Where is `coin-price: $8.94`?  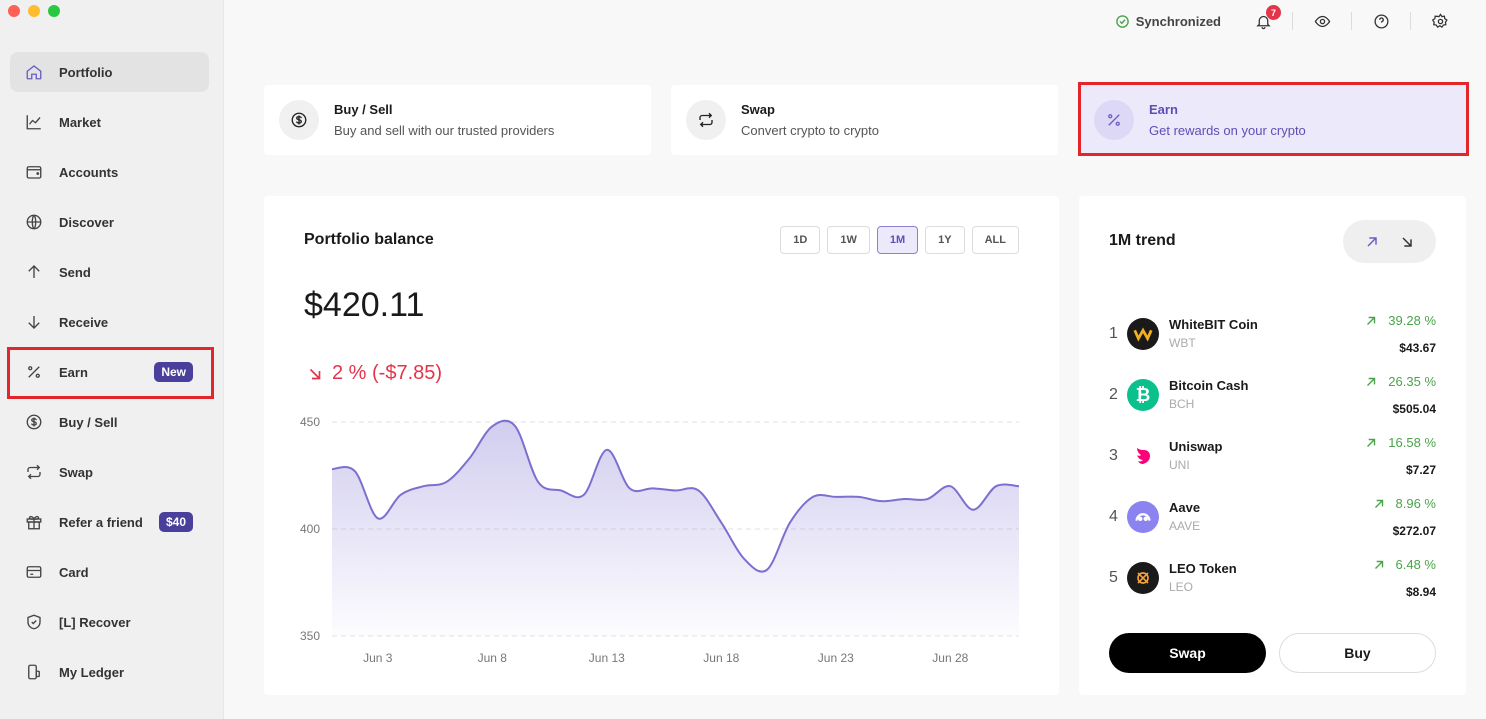 coin-price: $8.94 is located at coordinates (1420, 592).